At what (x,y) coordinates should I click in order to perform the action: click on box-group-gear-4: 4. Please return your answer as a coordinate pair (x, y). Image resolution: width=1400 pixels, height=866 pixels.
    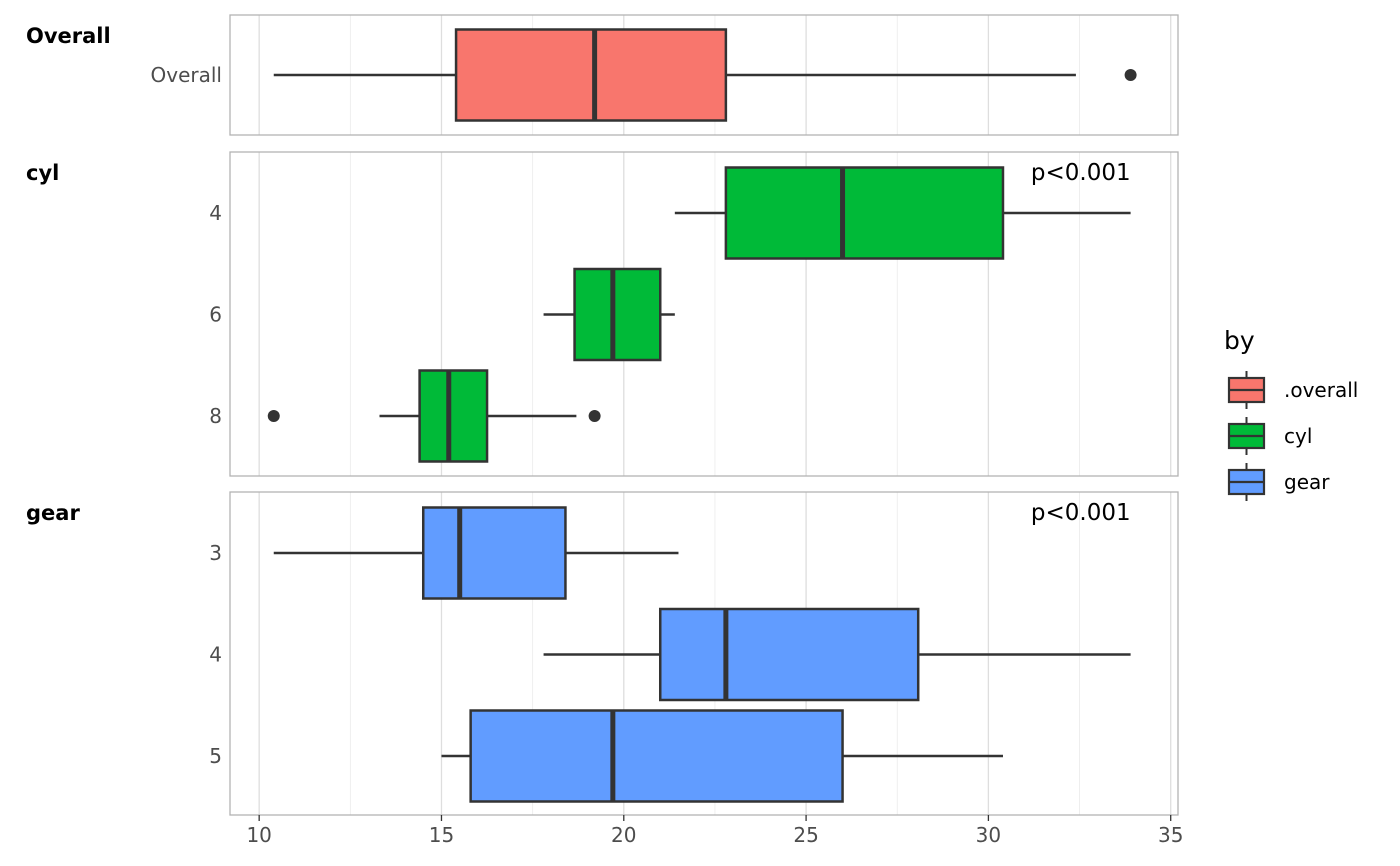
    Looking at the image, I should click on (670, 654).